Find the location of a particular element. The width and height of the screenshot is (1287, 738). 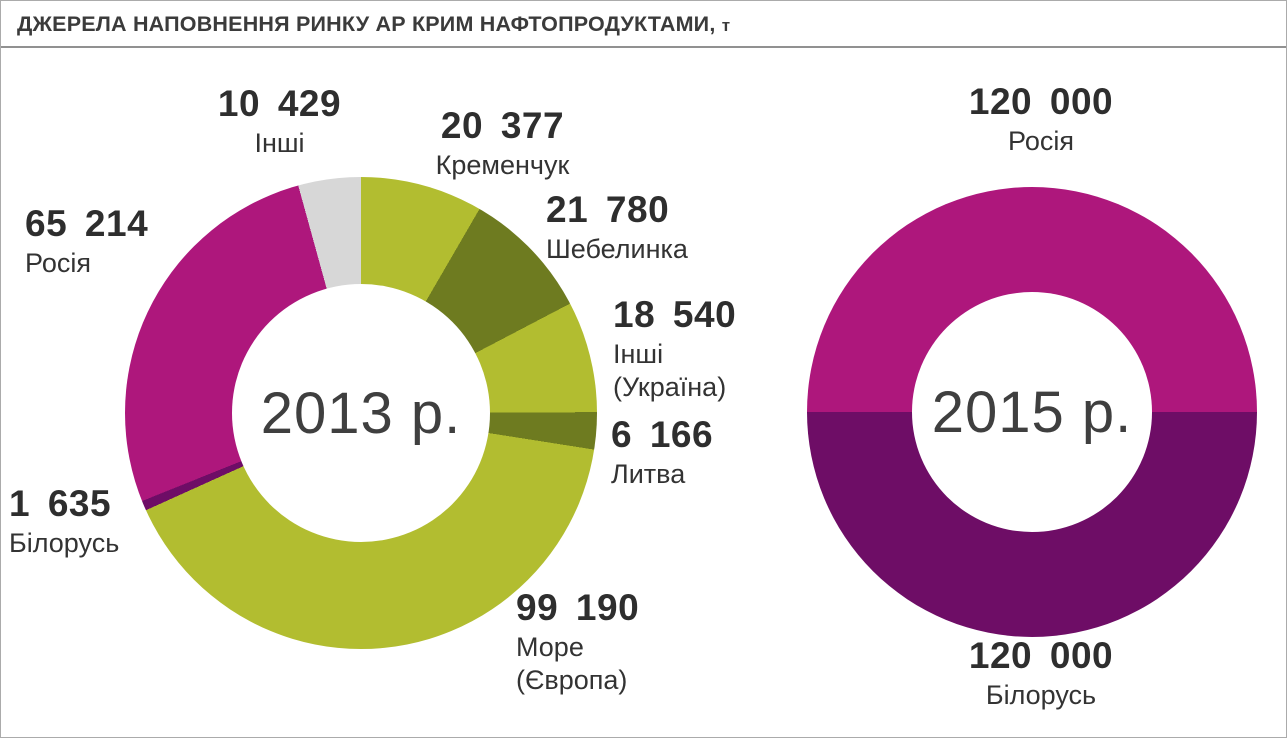

segment-label-inshi-ukraina: 18 540 Інші (Україна) is located at coordinates (675, 349).